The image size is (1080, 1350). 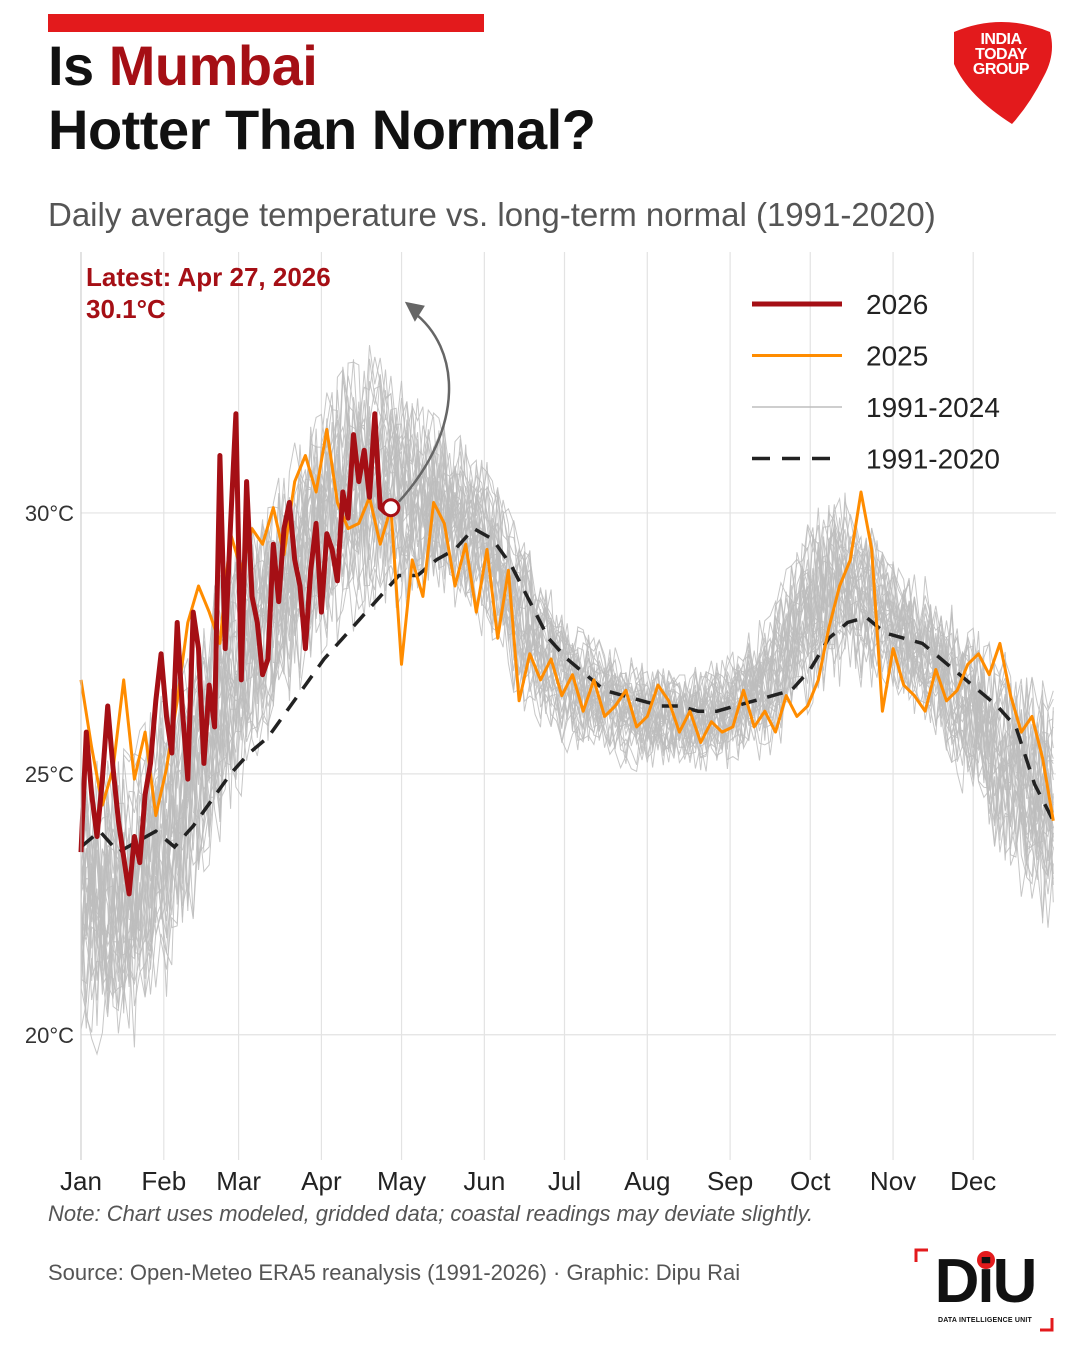 I want to click on annotation-value: 30.1°C, so click(x=126, y=309).